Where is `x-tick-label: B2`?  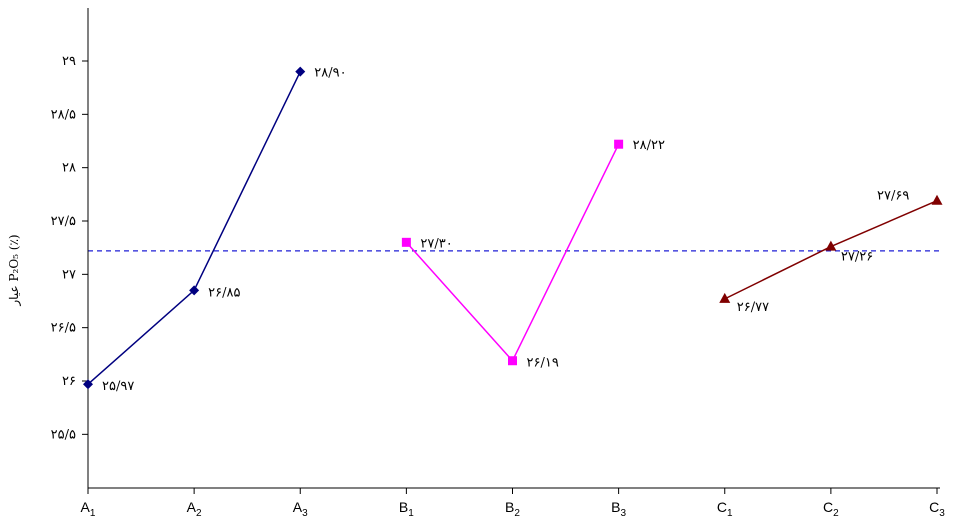
x-tick-label: B2 is located at coordinates (512, 509).